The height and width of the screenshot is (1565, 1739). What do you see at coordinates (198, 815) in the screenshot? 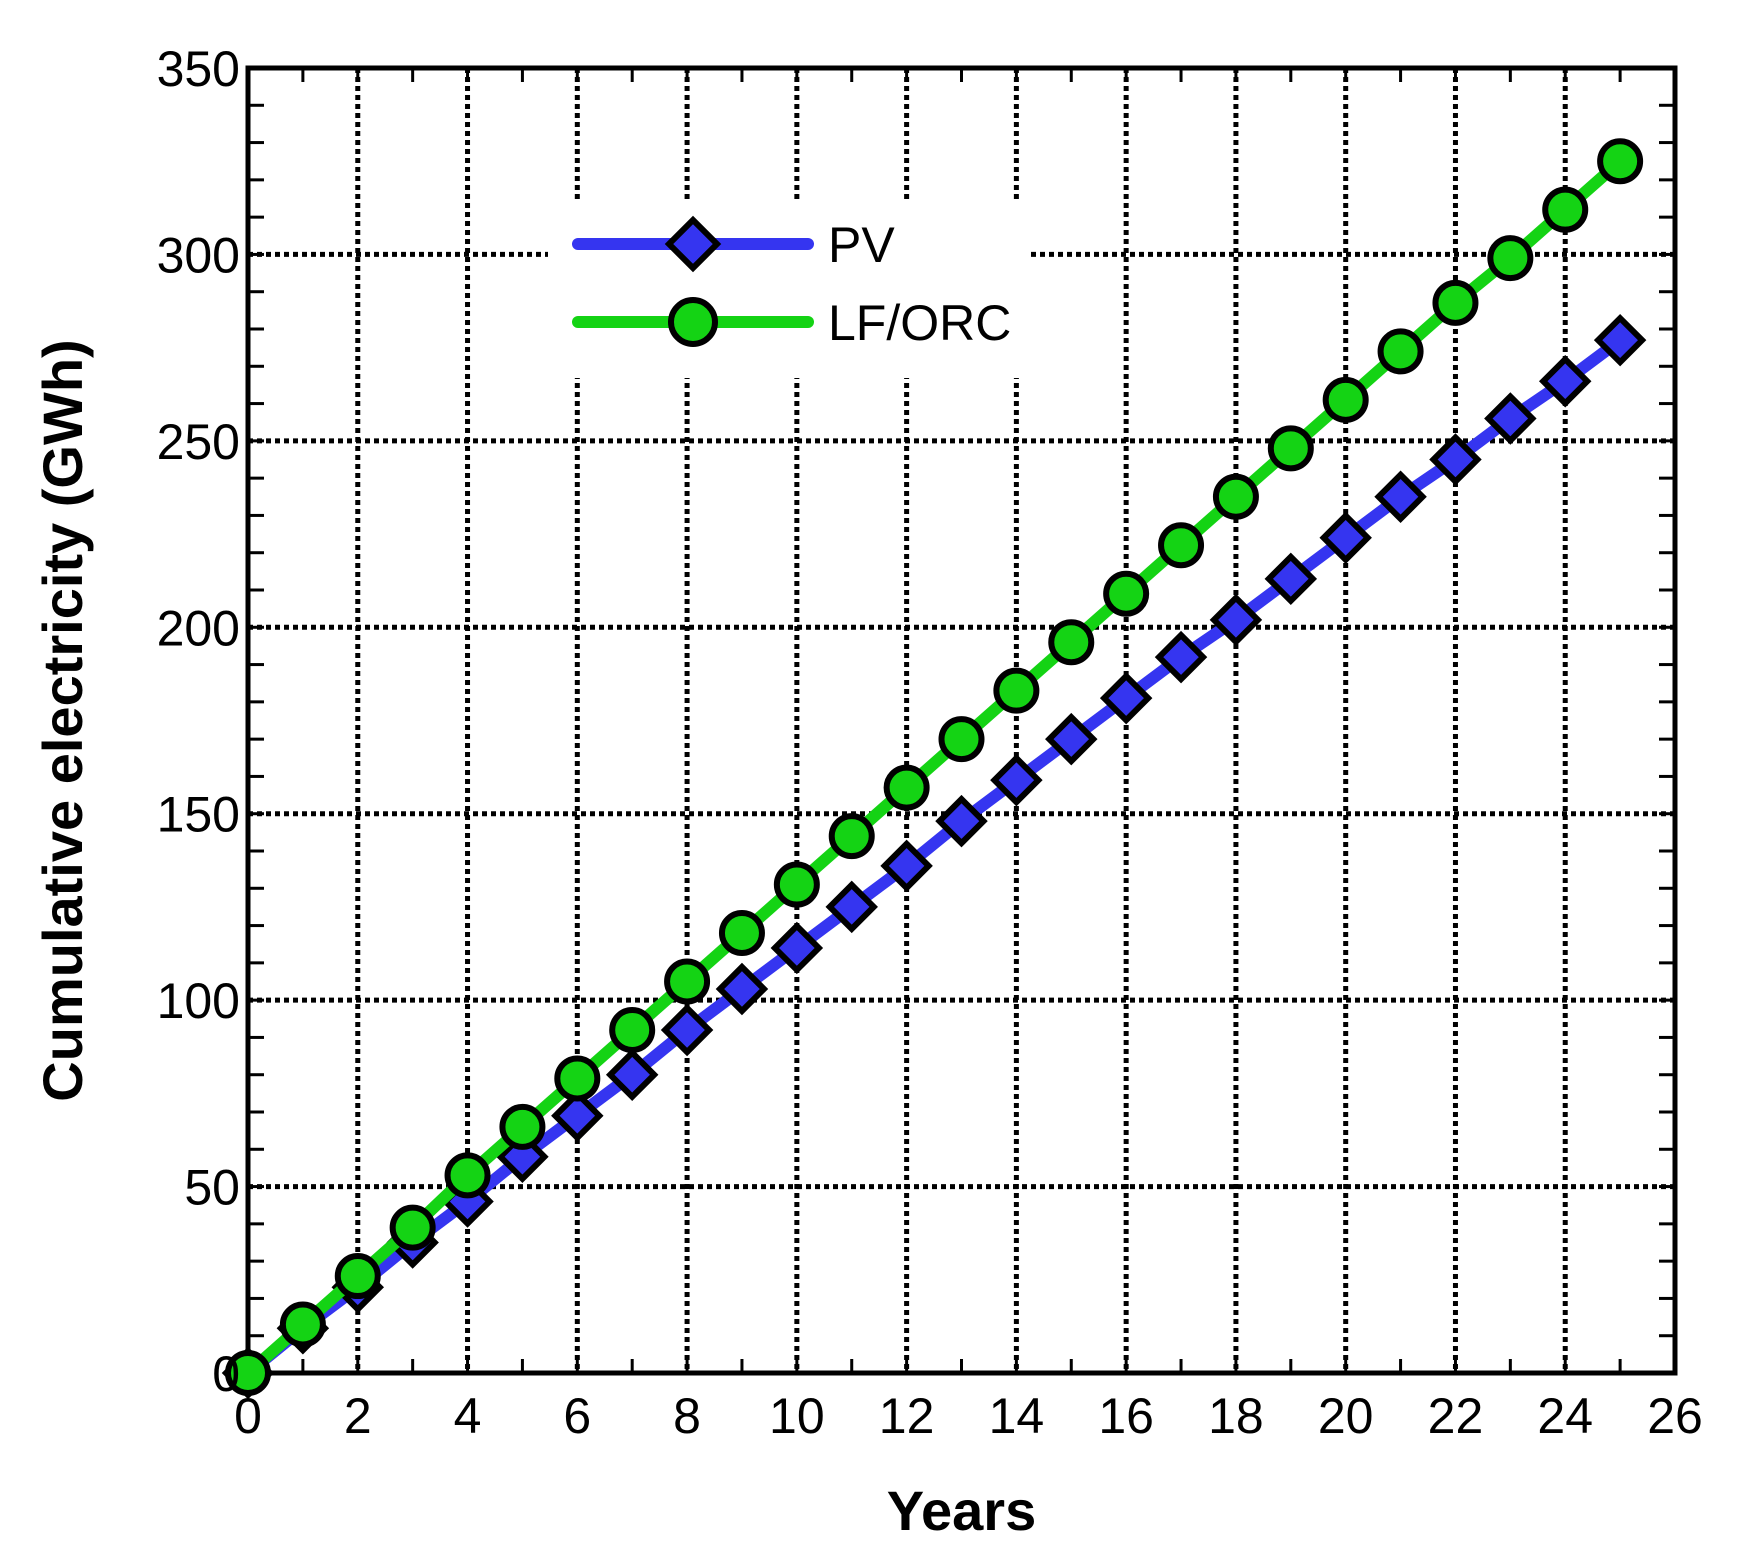
I see `y-tick-label: 150` at bounding box center [198, 815].